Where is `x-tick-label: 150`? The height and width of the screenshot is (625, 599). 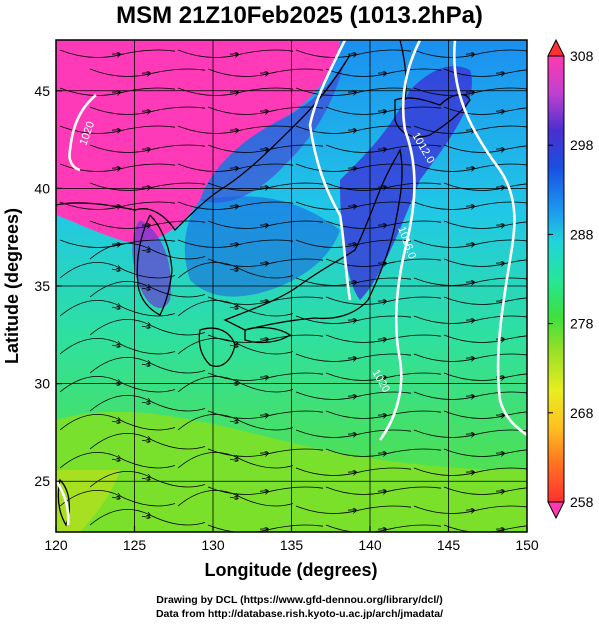
x-tick-label: 150 is located at coordinates (527, 545).